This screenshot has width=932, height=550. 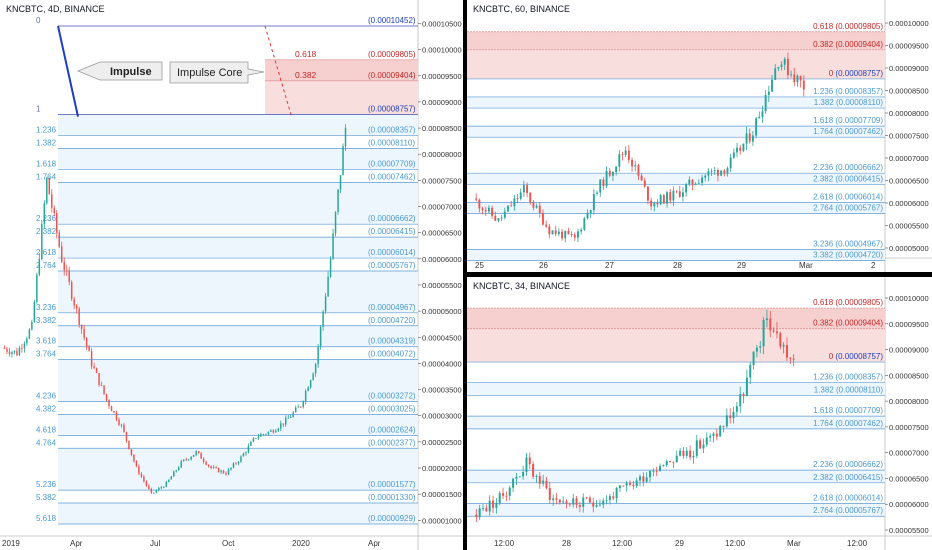 What do you see at coordinates (228, 543) in the screenshot?
I see `x-tick-label: Oct` at bounding box center [228, 543].